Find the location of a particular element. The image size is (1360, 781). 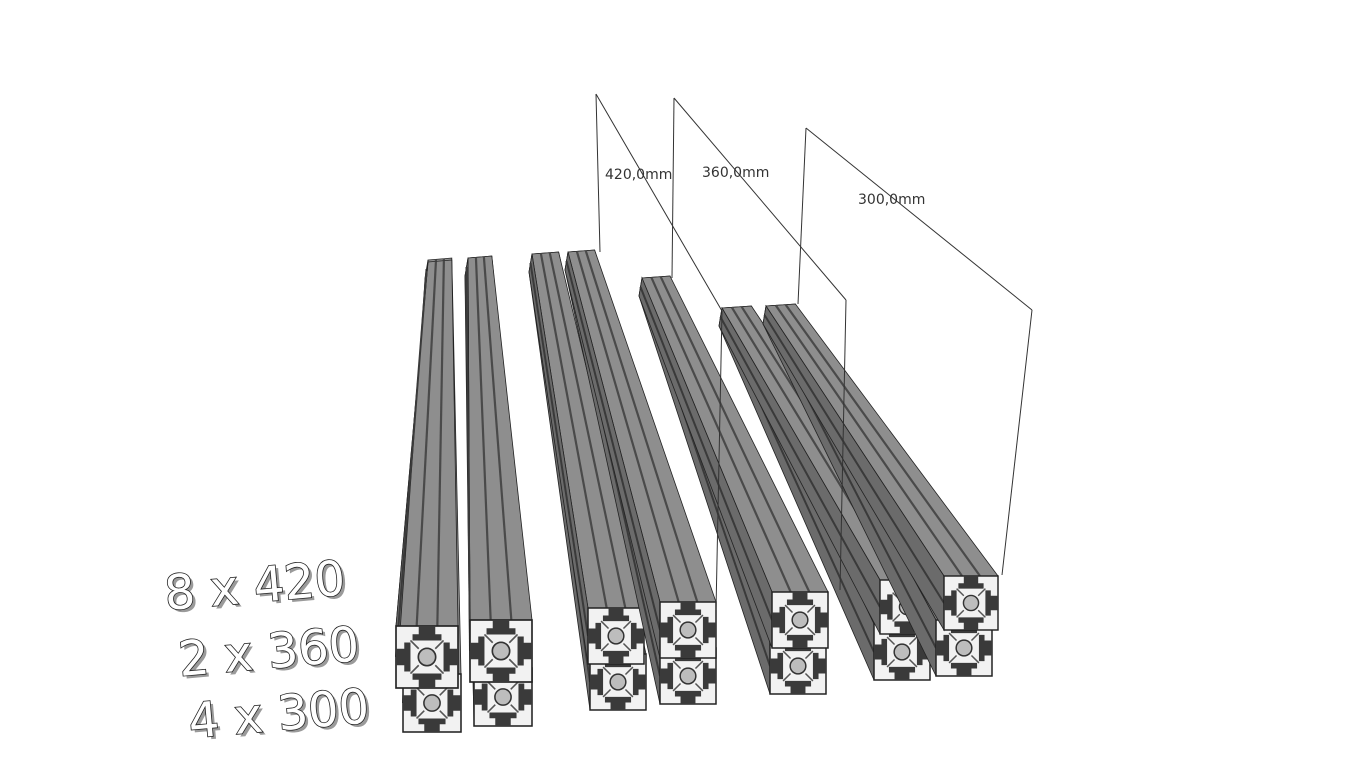

dimension-label-420: 420,0mm is located at coordinates (638, 175).